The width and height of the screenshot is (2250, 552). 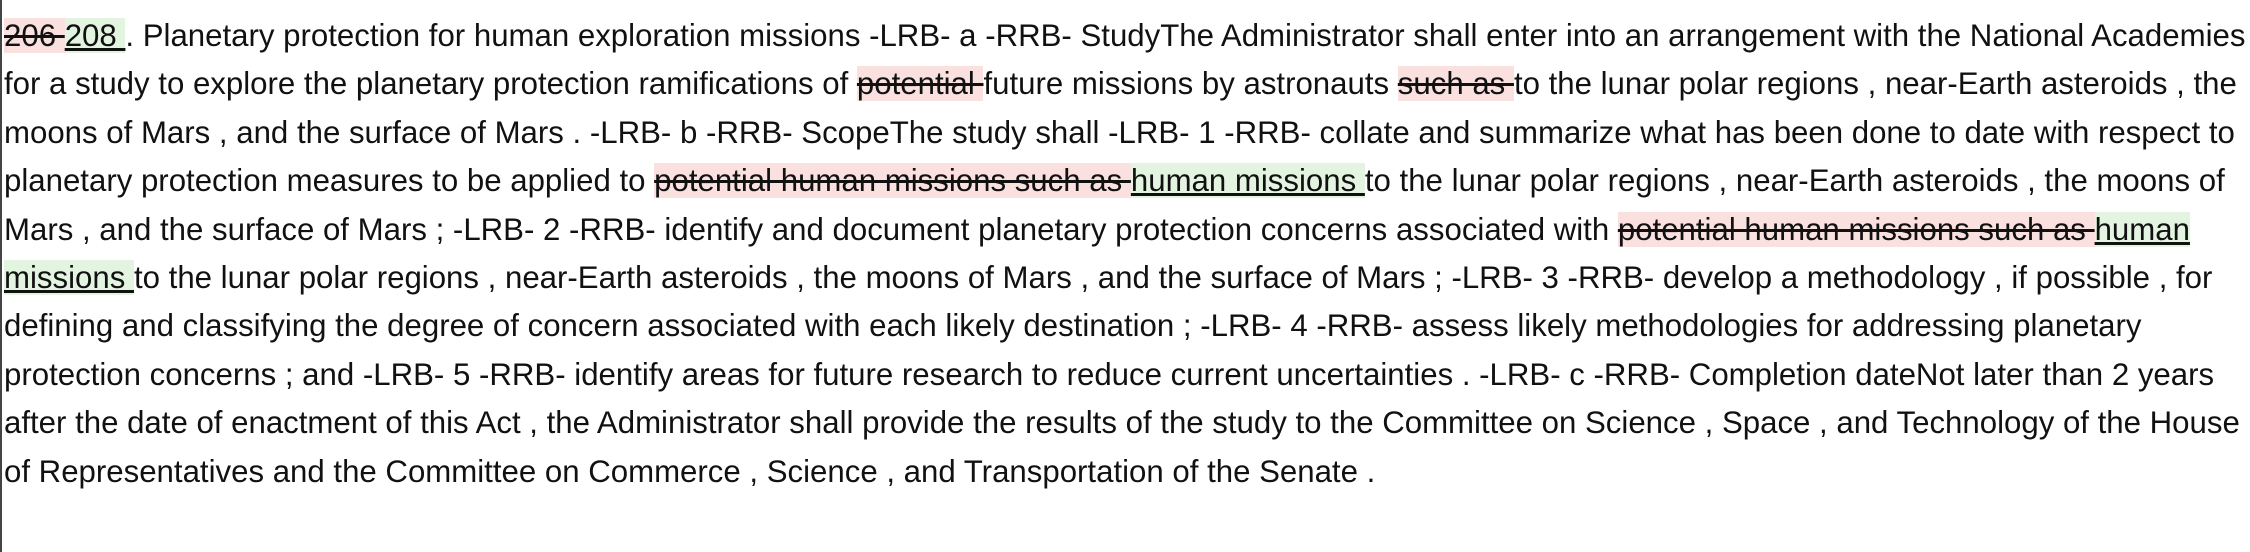 What do you see at coordinates (34, 35) in the screenshot?
I see `deleted-section-number: 206` at bounding box center [34, 35].